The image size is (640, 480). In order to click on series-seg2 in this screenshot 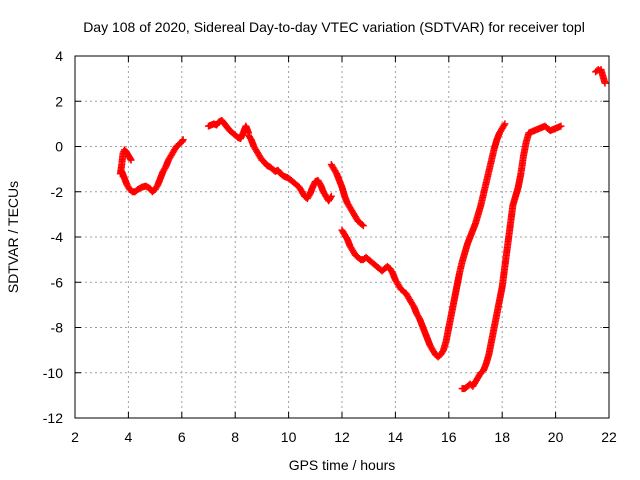, I will do `click(152, 166)`.